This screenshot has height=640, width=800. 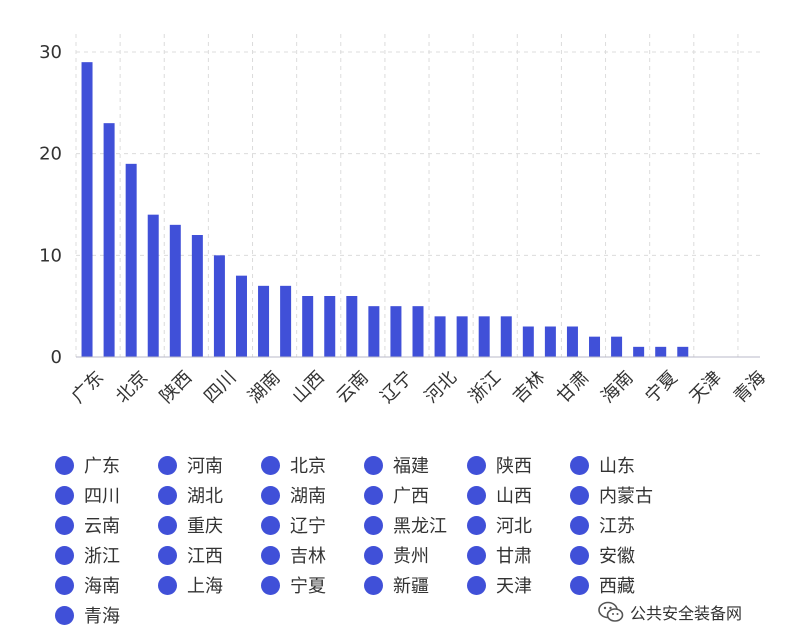 What do you see at coordinates (518, 495) in the screenshot?
I see `legend-item: 山西` at bounding box center [518, 495].